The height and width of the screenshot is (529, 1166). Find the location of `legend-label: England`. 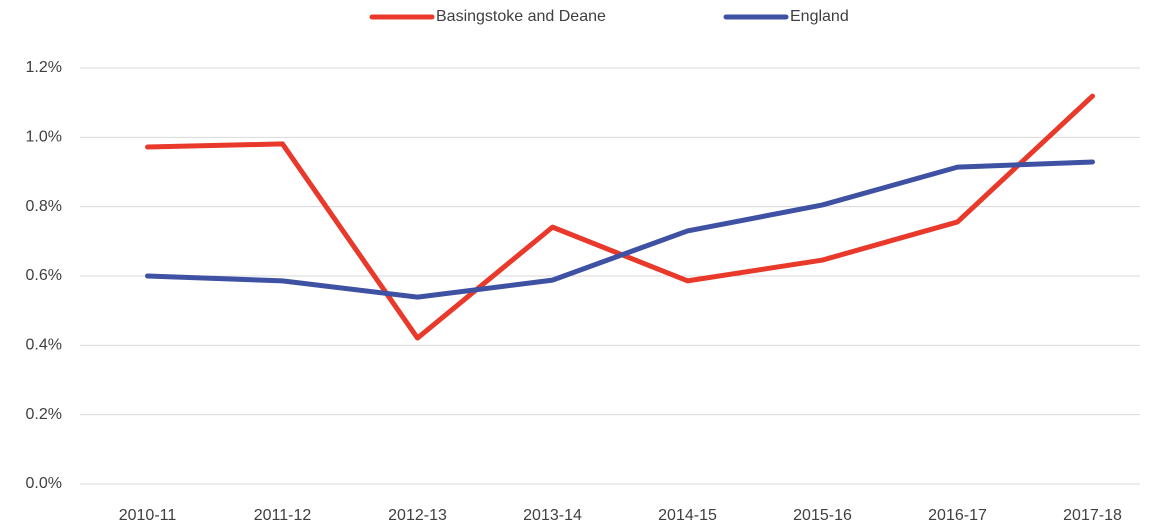

legend-label: England is located at coordinates (819, 16).